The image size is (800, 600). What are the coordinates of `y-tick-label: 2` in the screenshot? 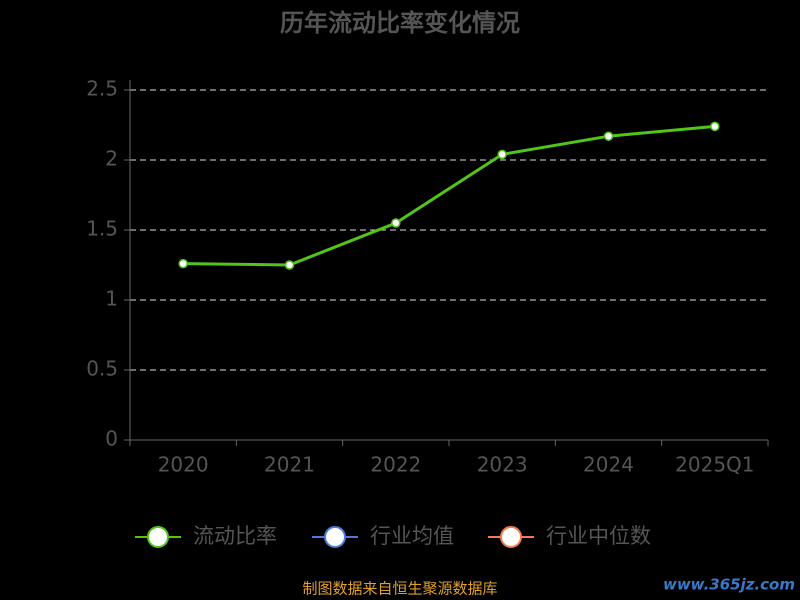 It's located at (111, 159).